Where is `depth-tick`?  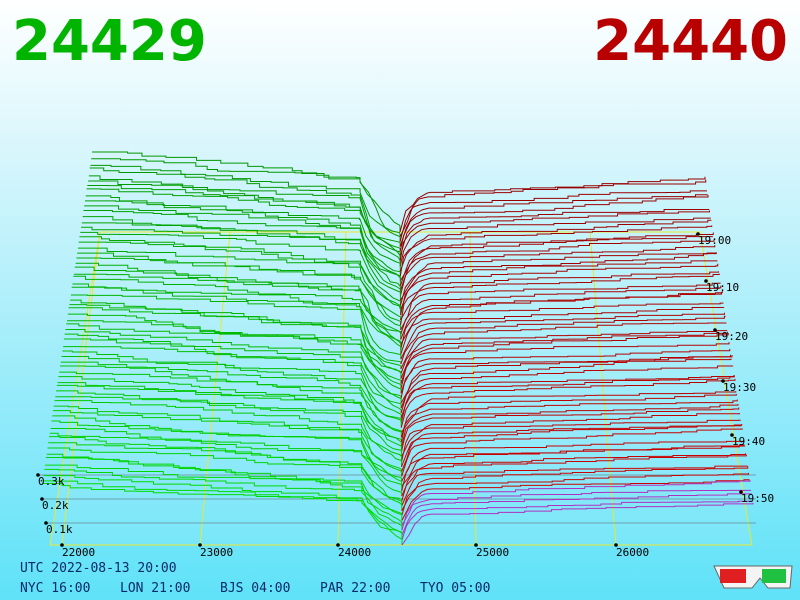
depth-tick is located at coordinates (46, 523).